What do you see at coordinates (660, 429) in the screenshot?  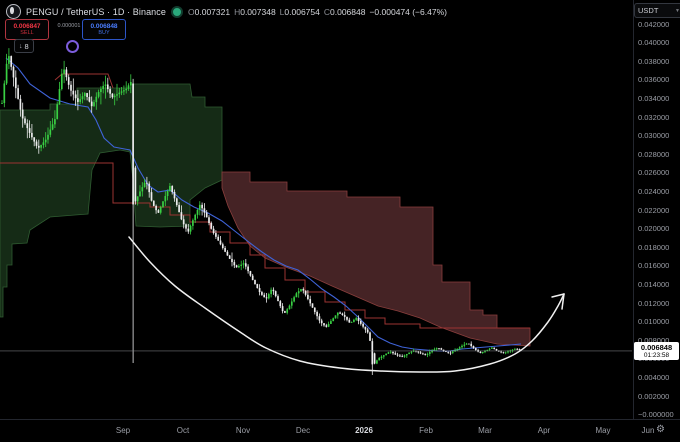 I see `gear-icon: ⚙` at bounding box center [660, 429].